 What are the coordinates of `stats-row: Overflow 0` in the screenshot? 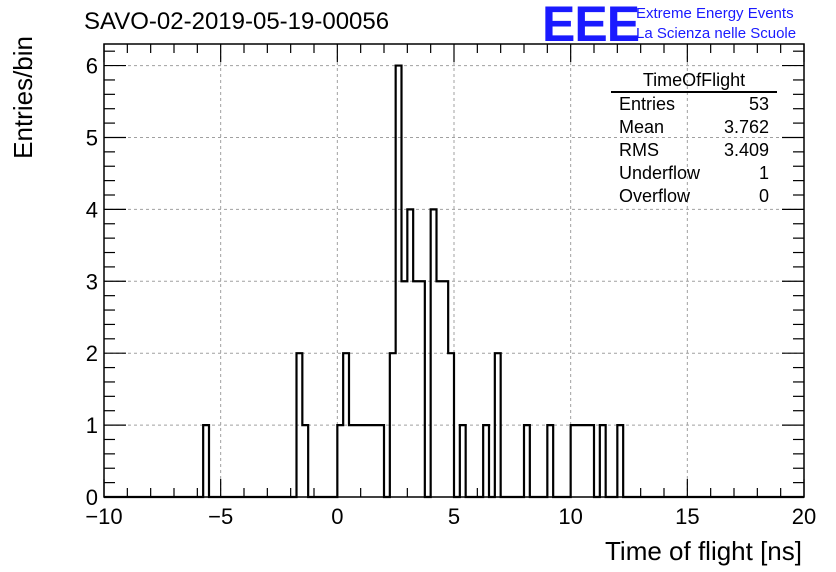 It's located at (694, 196).